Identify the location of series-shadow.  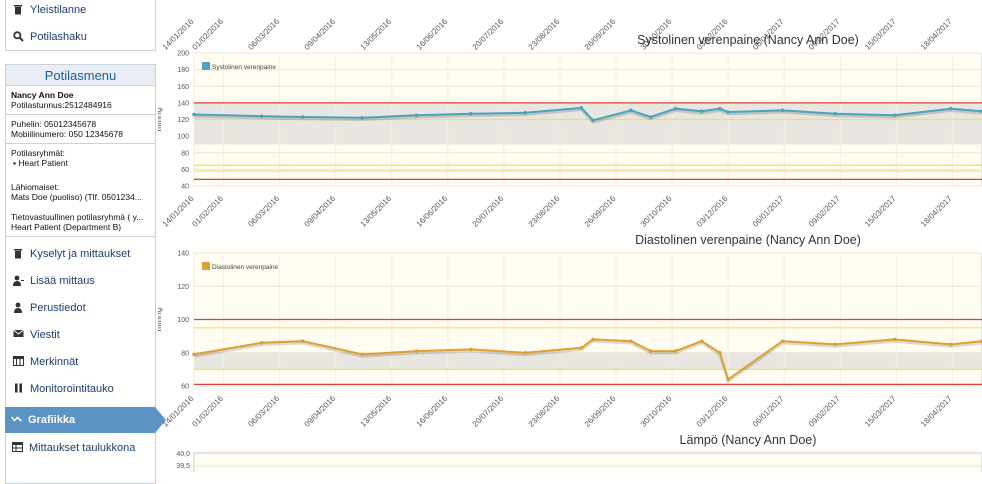
(587, 362).